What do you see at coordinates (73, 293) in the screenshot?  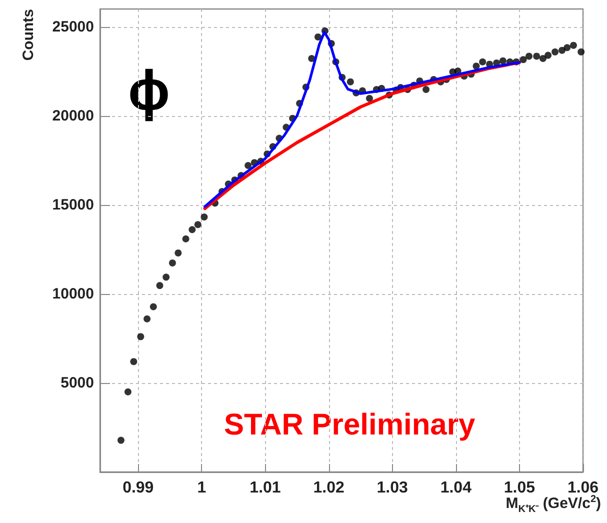 I see `y-tick-label: 10000` at bounding box center [73, 293].